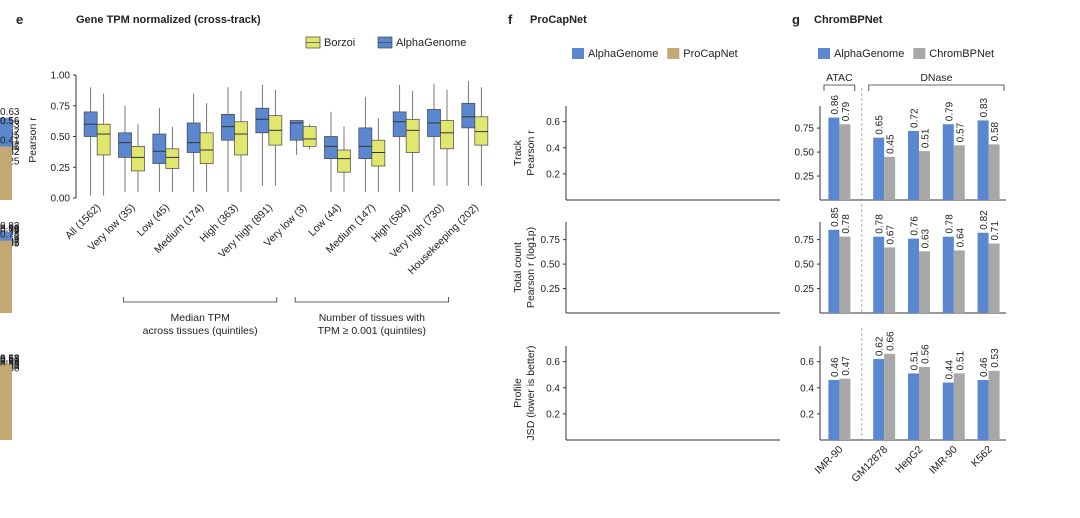 The image size is (1080, 518). Describe the element at coordinates (943, 460) in the screenshot. I see `category-label: IMR-90` at that location.